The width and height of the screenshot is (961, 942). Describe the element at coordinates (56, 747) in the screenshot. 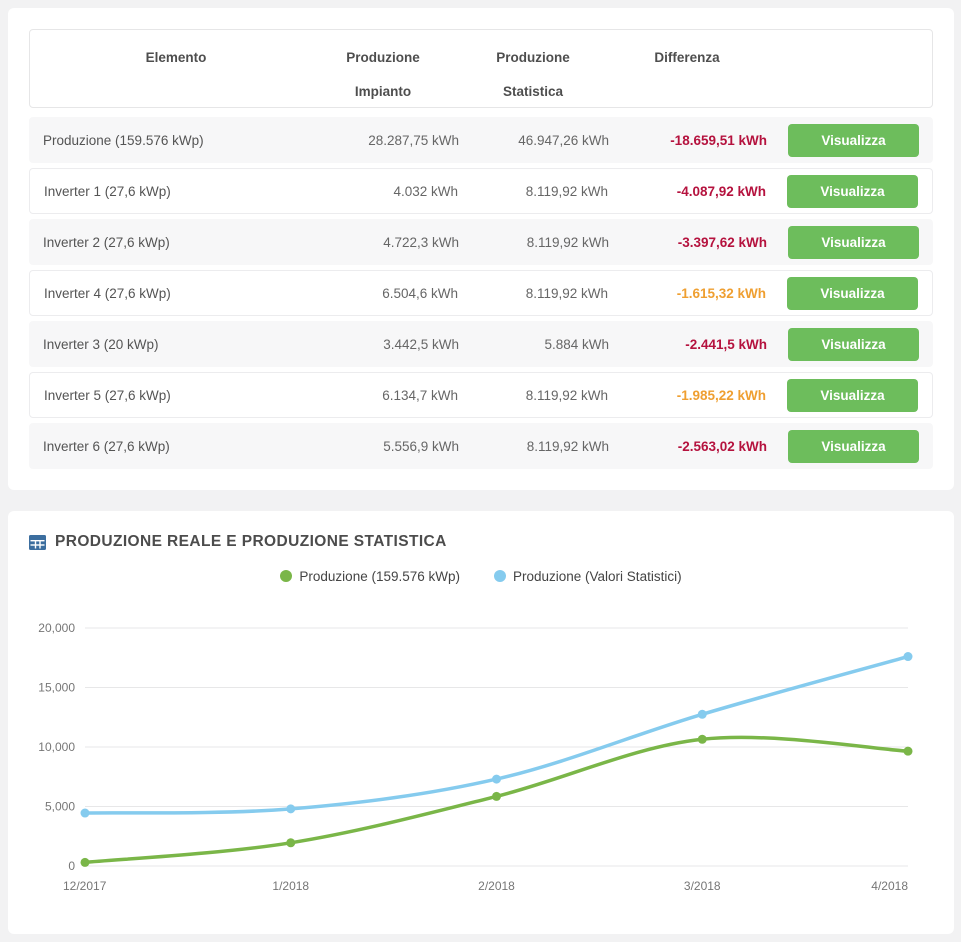

I see `svg-text: 10,000` at that location.